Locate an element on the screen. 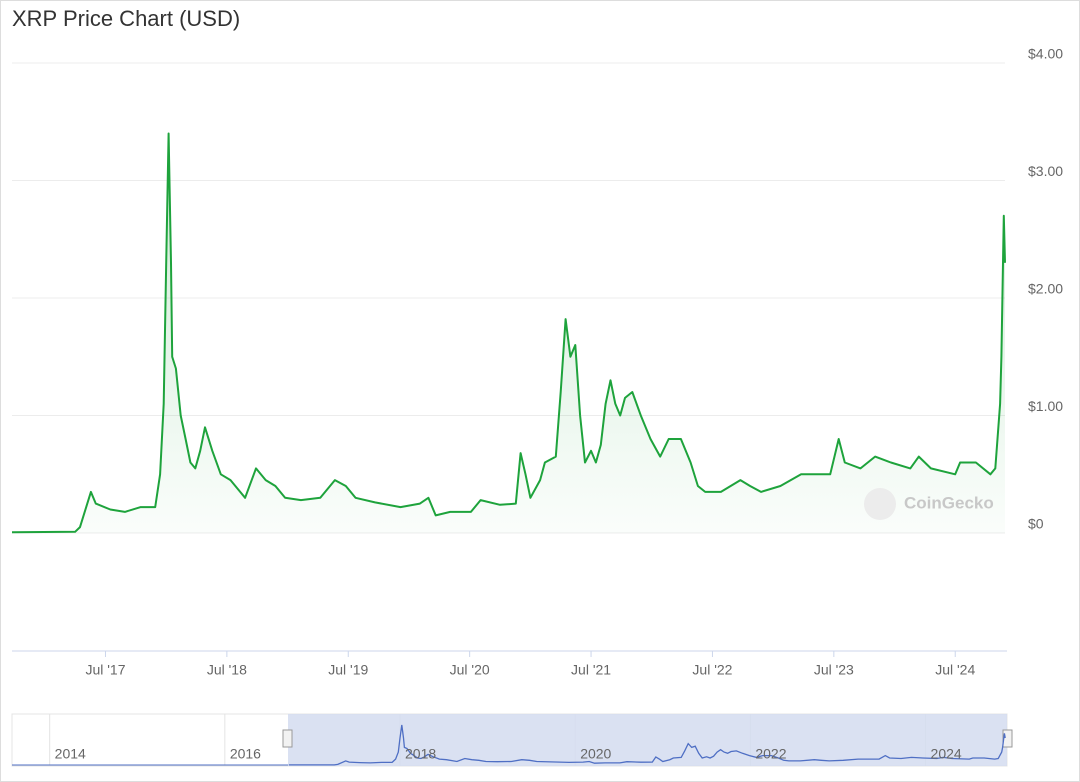 This screenshot has width=1080, height=782. x-tick-label: Jul '24 is located at coordinates (955, 670).